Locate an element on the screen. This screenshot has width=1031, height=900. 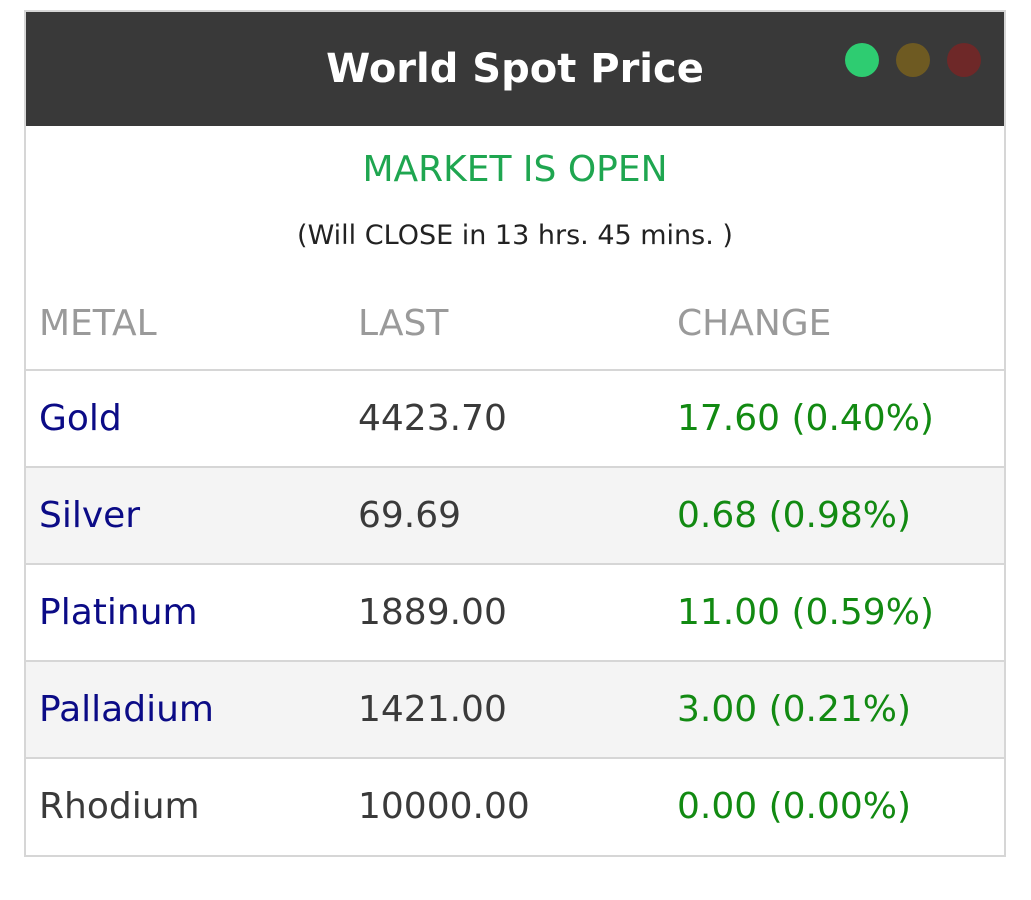
last-price: 1889.00 is located at coordinates (432, 612).